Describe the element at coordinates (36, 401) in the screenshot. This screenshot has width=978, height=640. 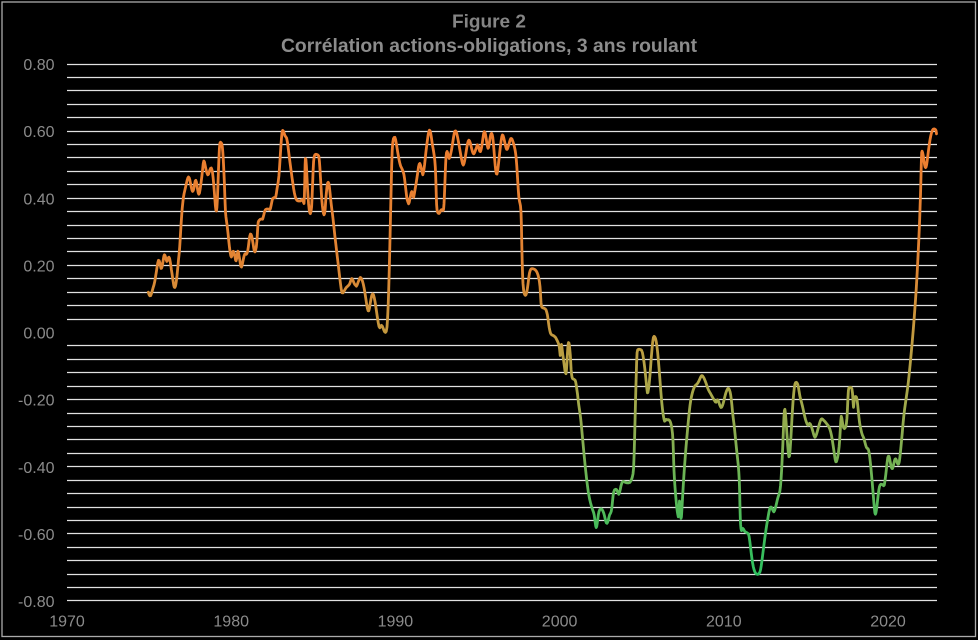
I see `svg-text: -0.20` at that location.